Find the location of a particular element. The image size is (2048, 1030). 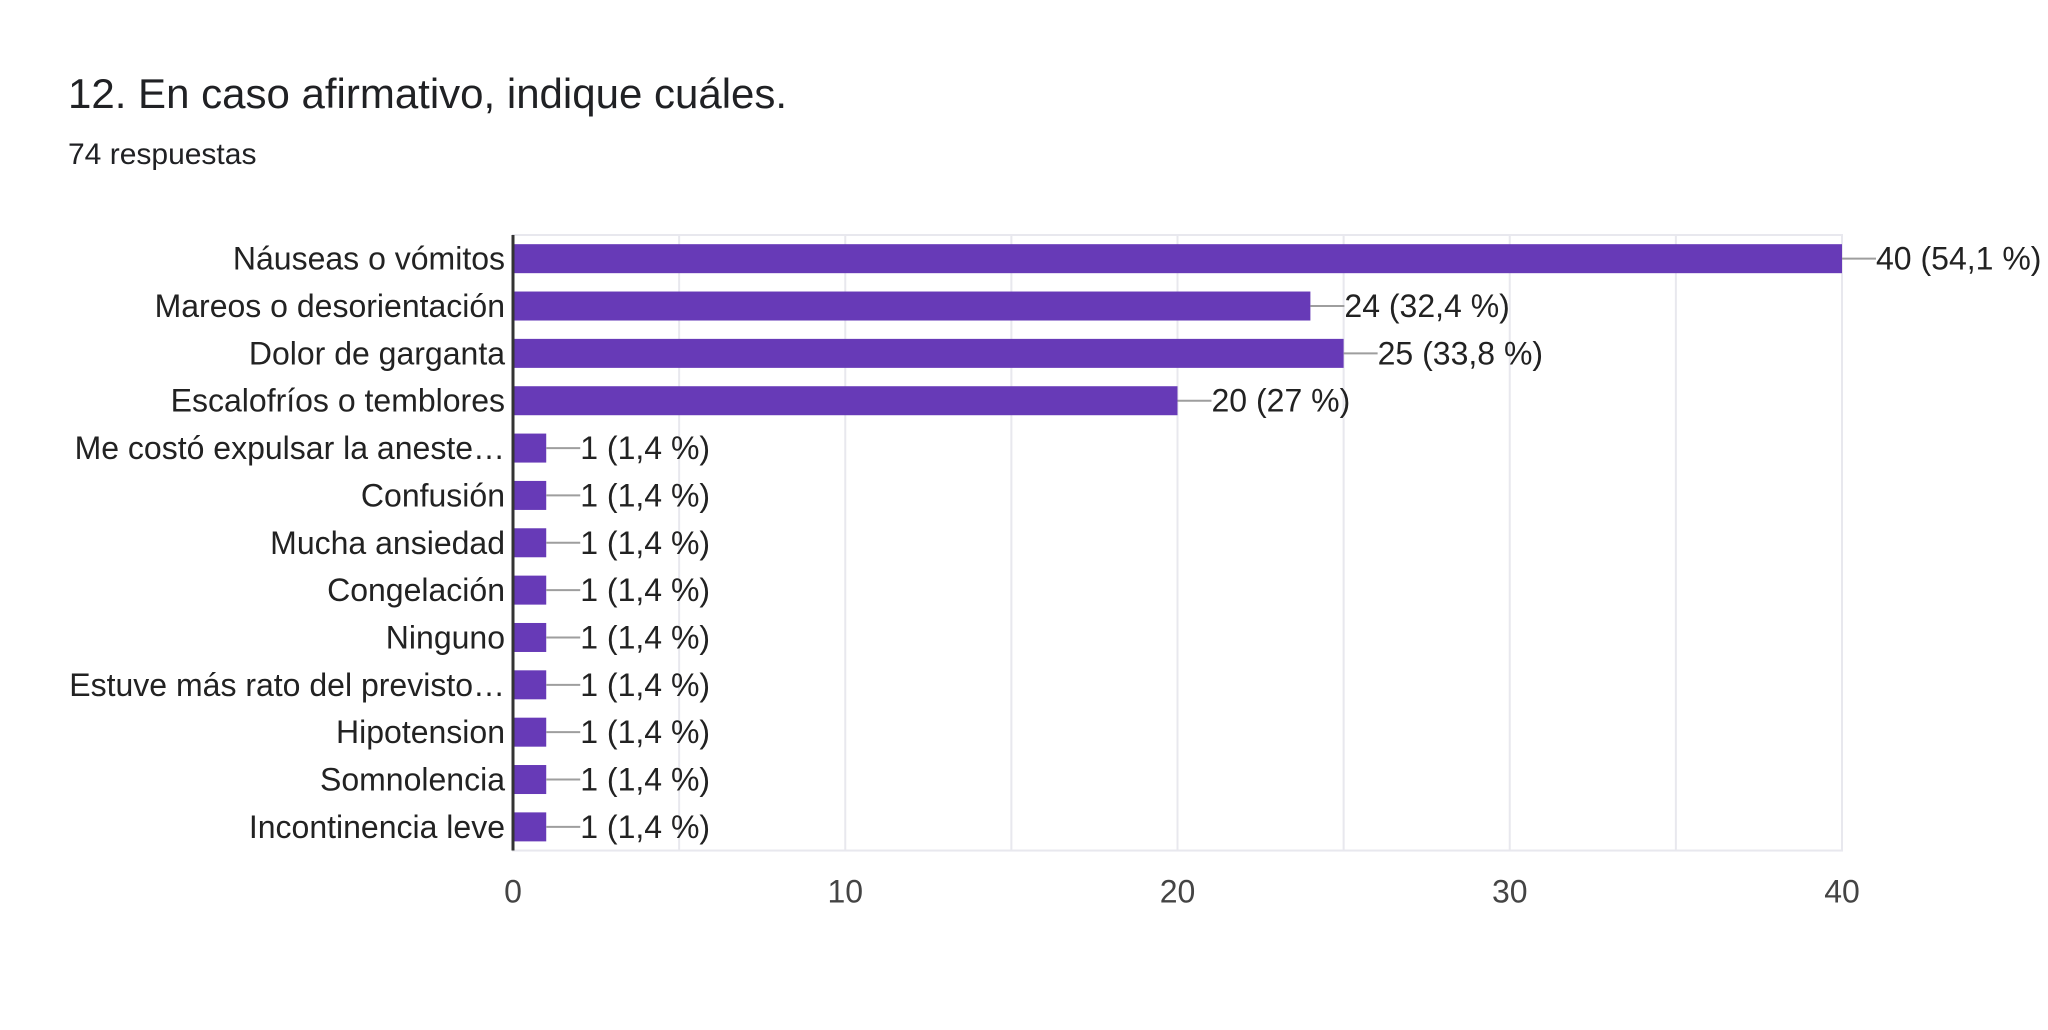

value-label: 24 (32,4 %) is located at coordinates (1426, 306).